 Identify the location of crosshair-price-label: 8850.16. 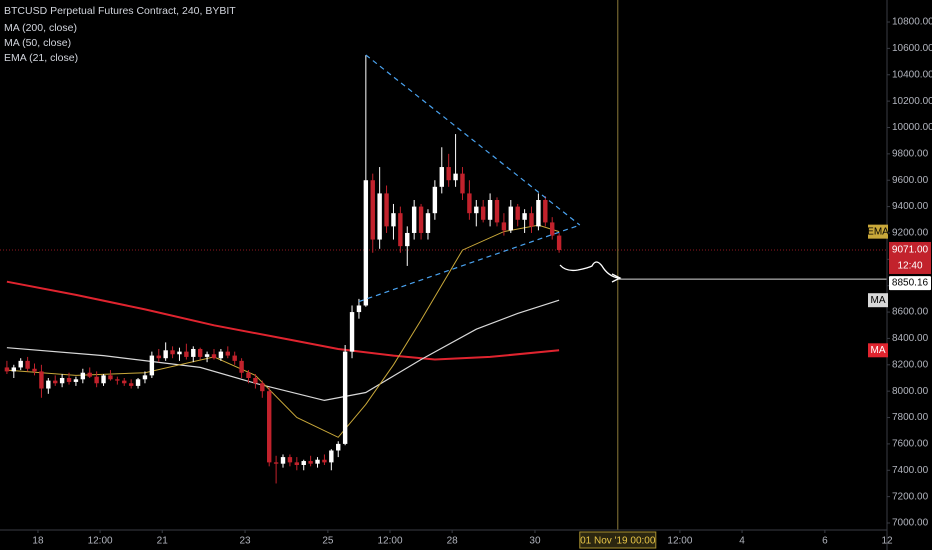
(910, 283).